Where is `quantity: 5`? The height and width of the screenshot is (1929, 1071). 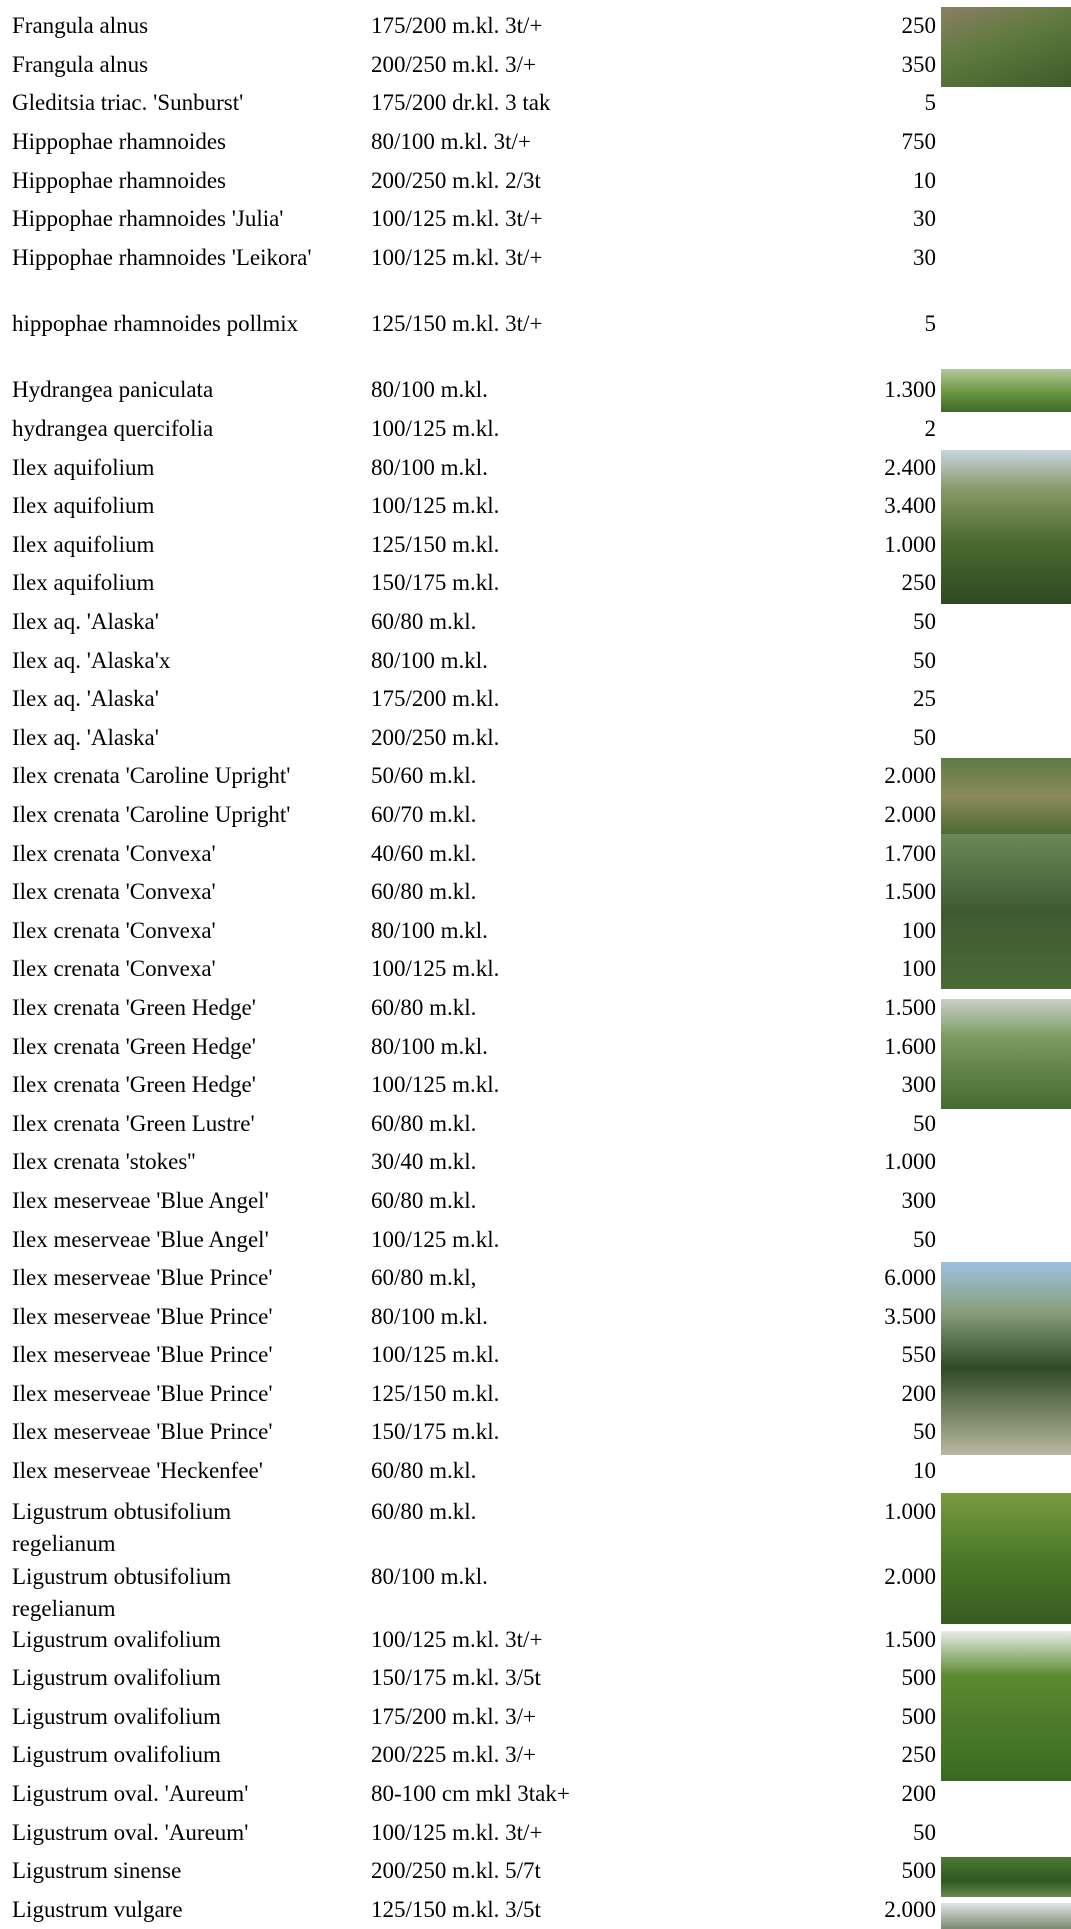 quantity: 5 is located at coordinates (930, 103).